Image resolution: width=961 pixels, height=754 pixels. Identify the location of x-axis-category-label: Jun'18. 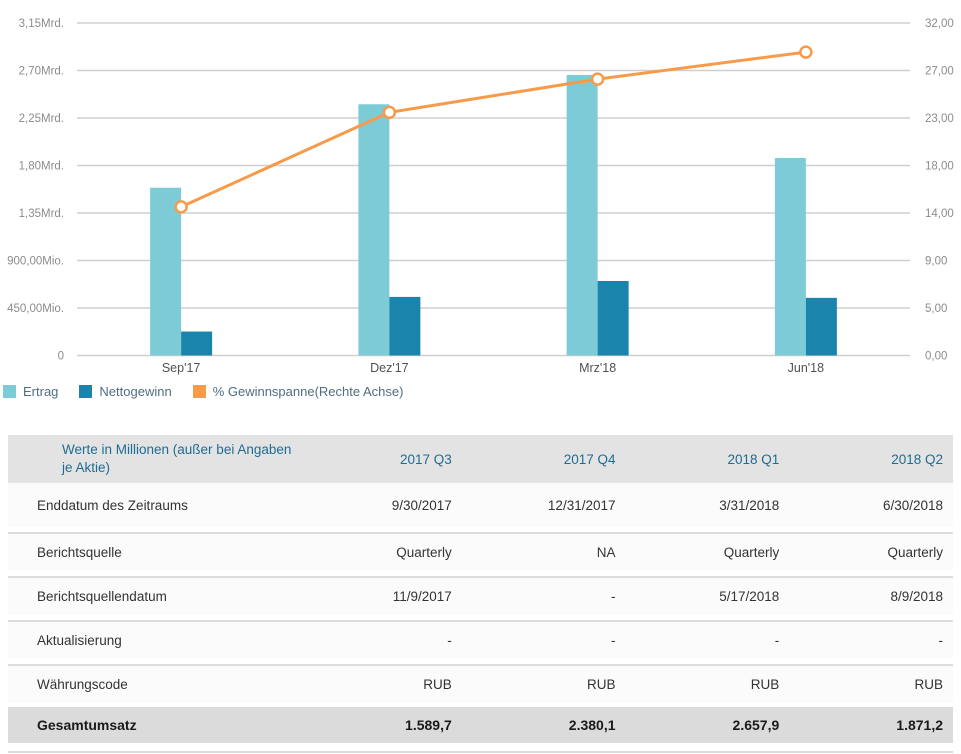
(806, 368).